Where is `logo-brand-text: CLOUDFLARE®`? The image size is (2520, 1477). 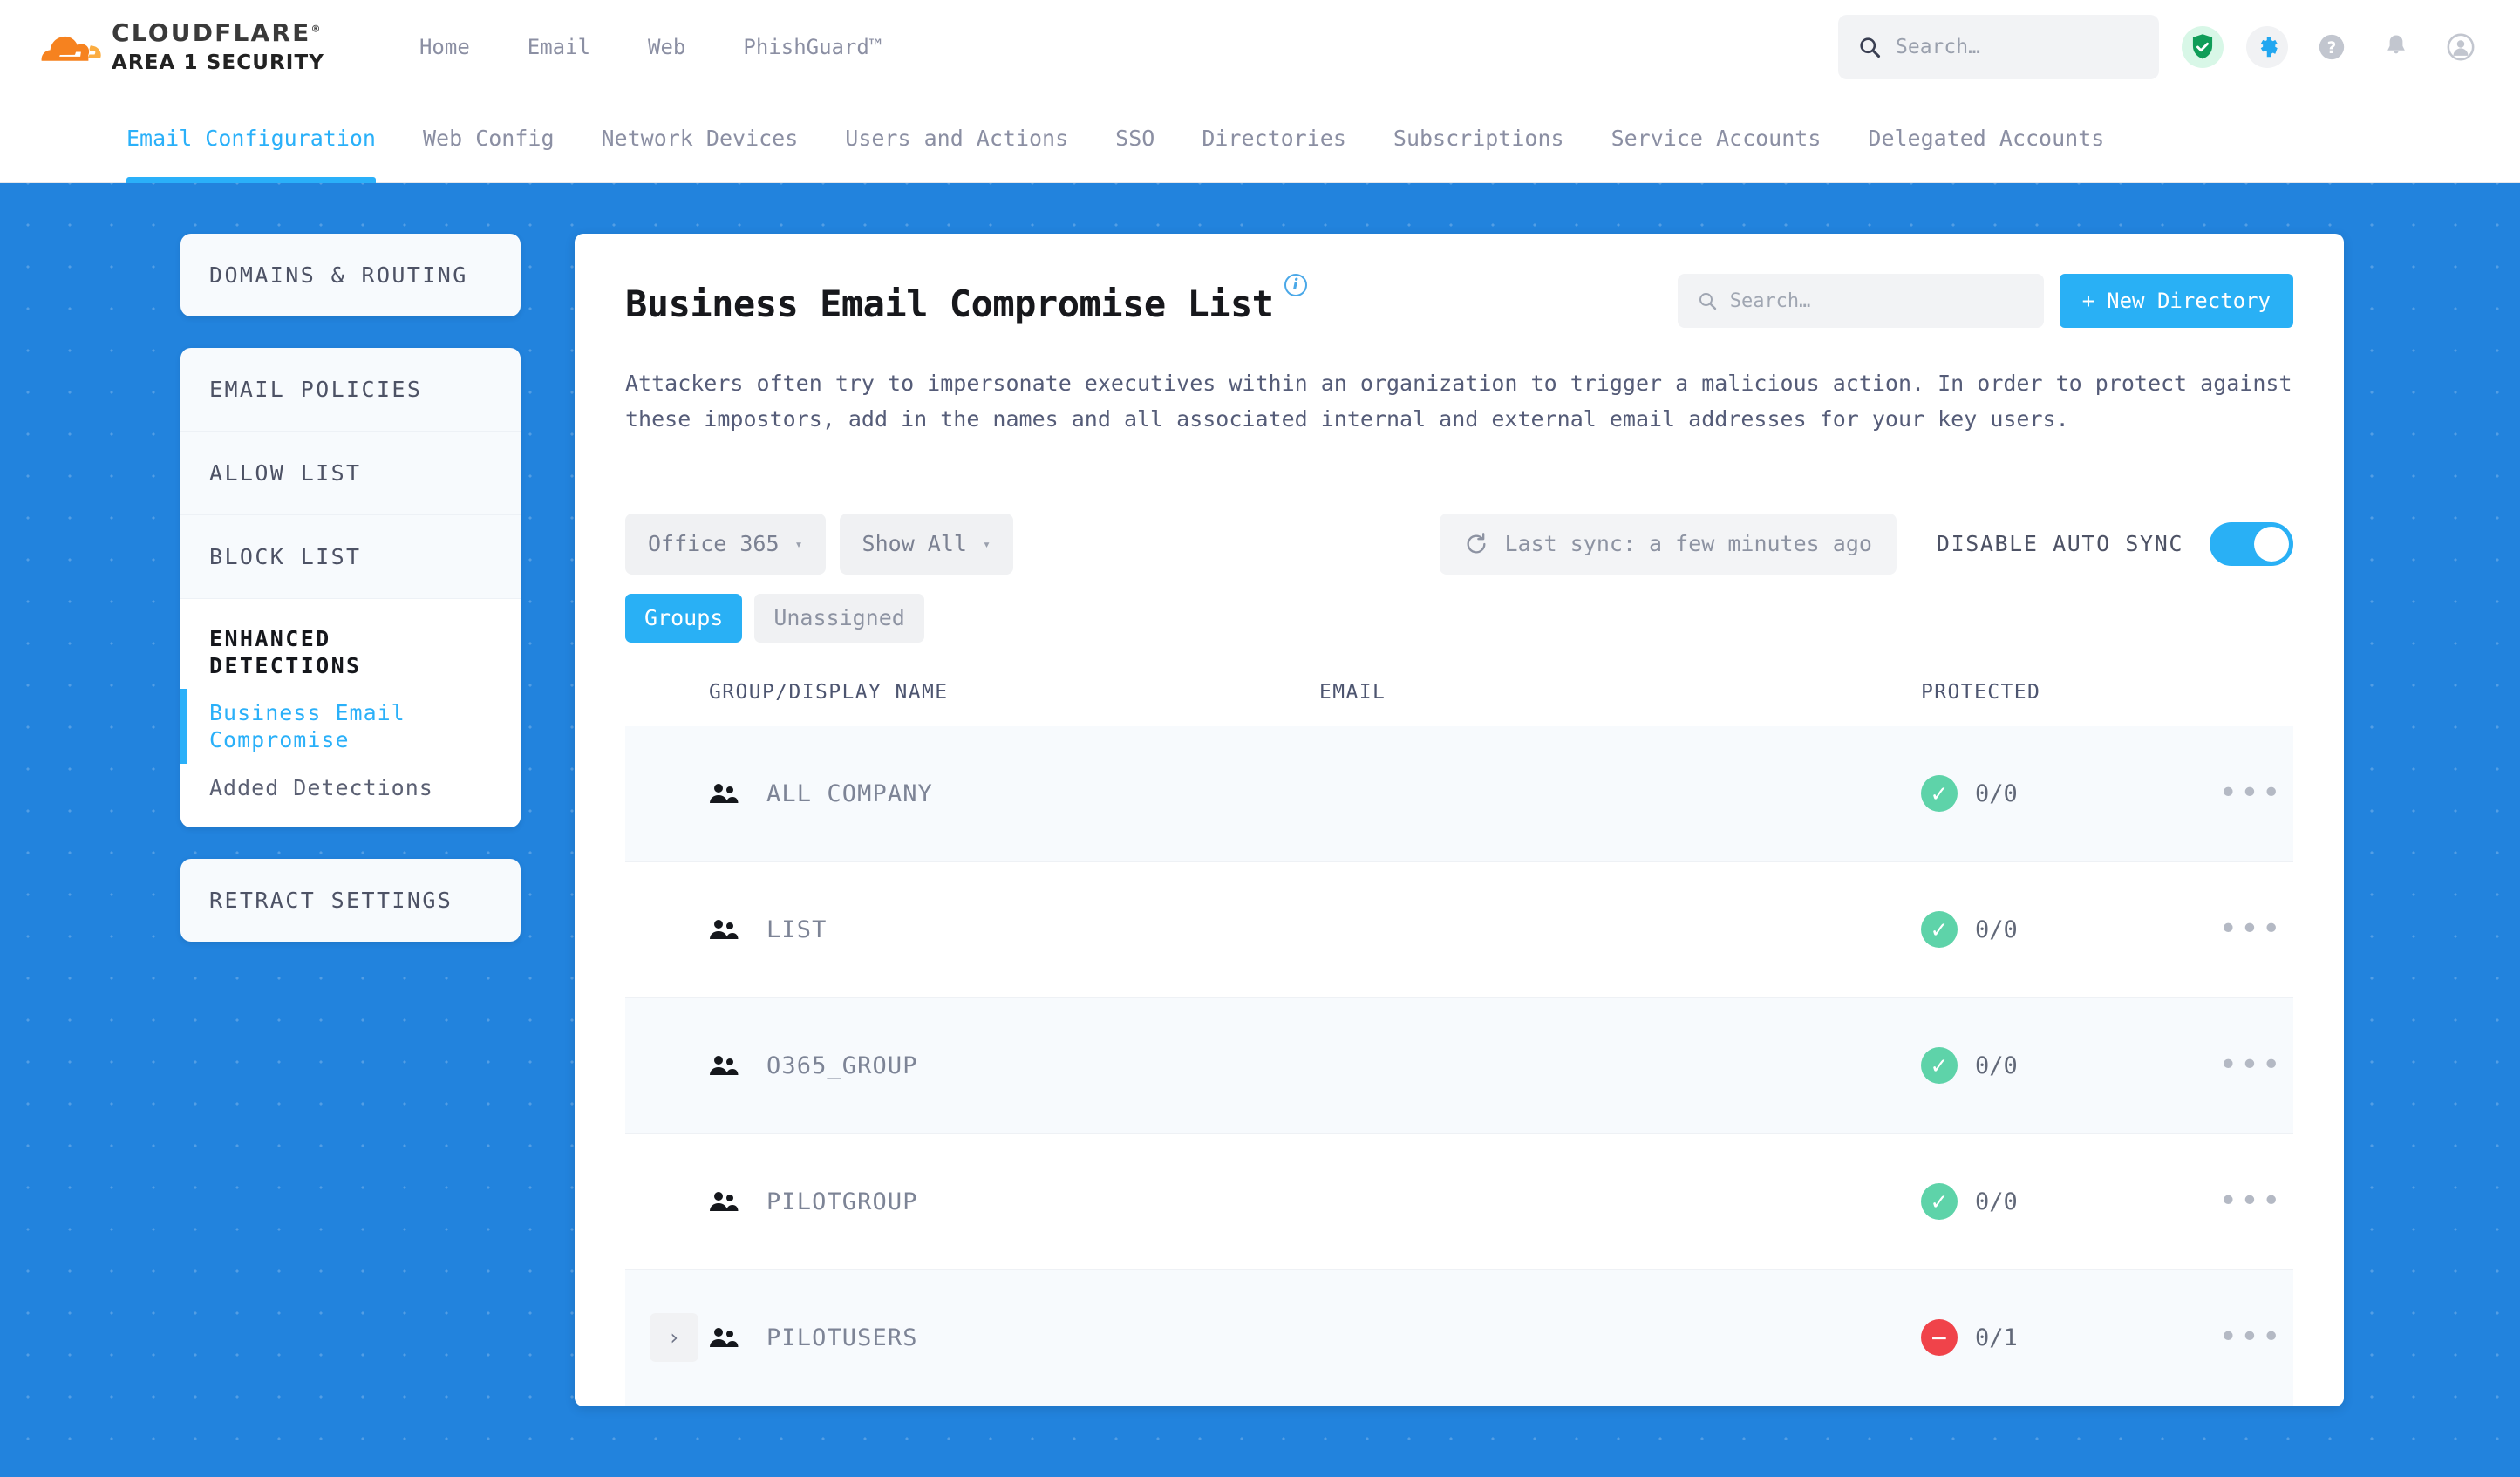
logo-brand-text: CLOUDFLARE® is located at coordinates (217, 33).